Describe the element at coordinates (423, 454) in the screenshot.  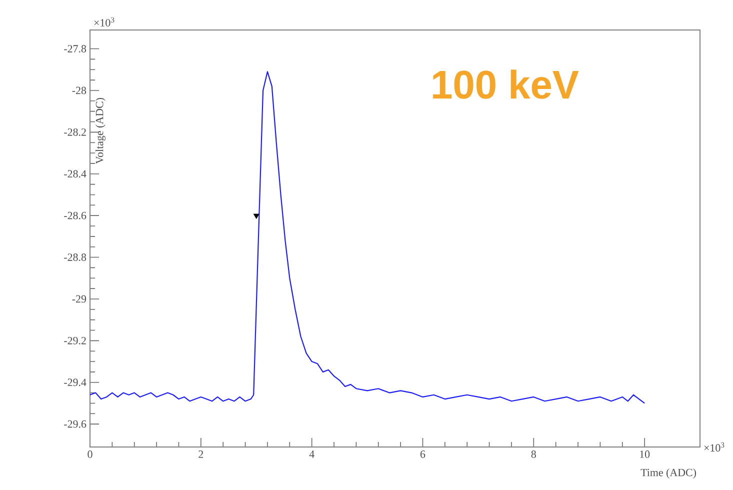
I see `x-tick-label: 6` at that location.